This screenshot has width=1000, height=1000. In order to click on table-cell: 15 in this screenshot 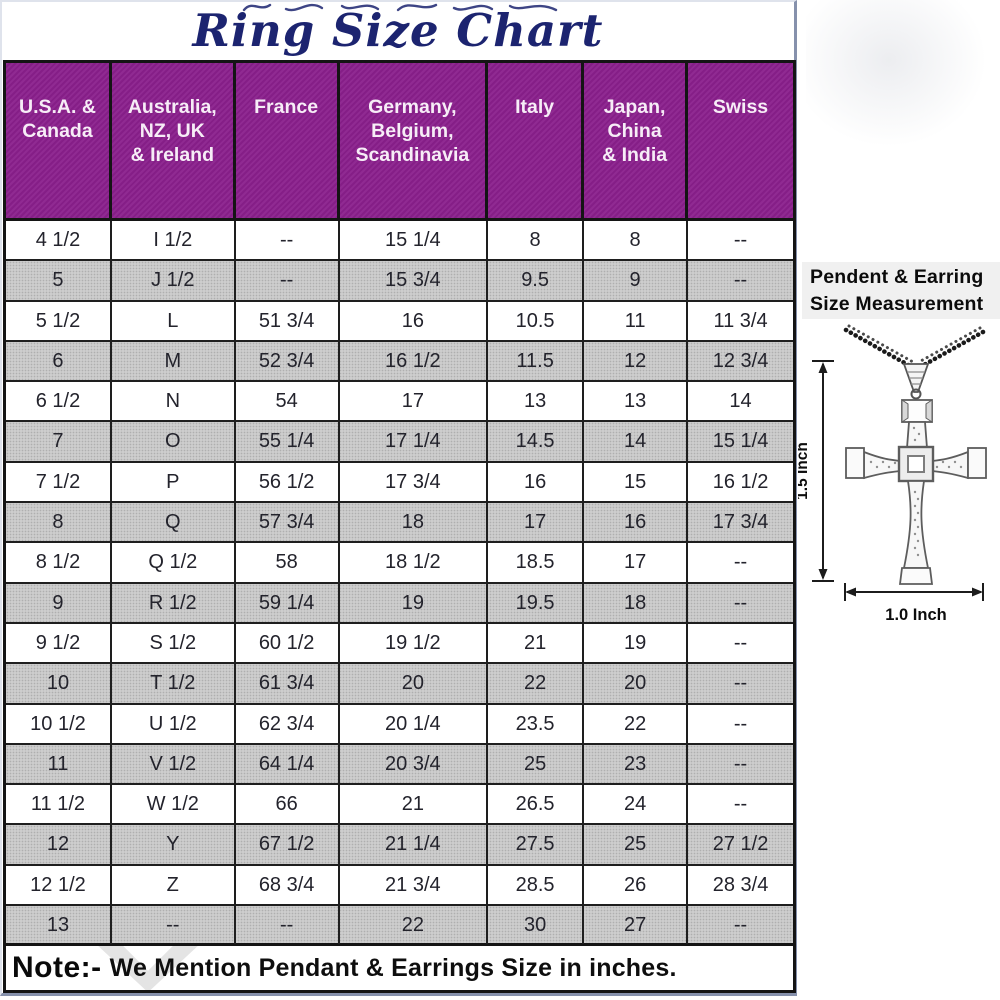, I will do `click(636, 482)`.